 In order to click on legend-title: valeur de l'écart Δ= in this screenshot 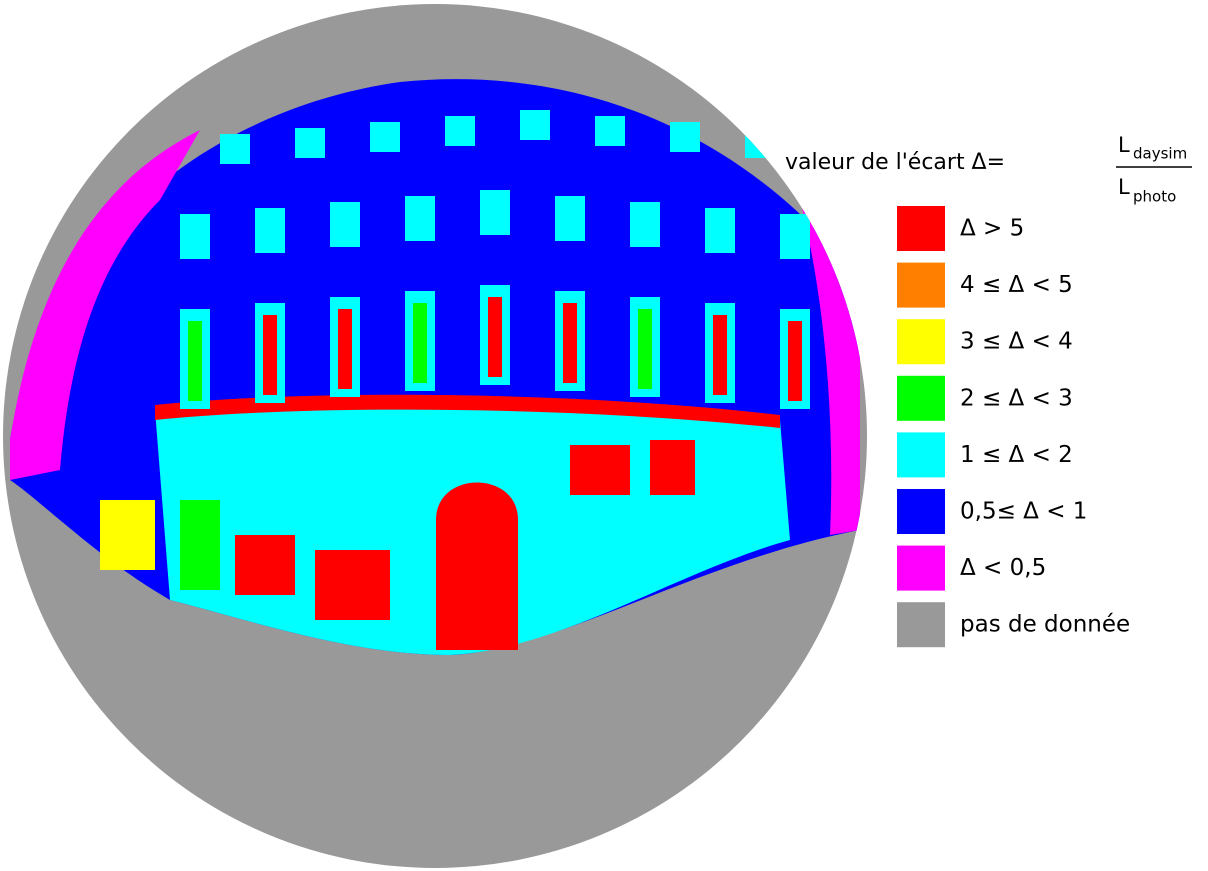, I will do `click(895, 162)`.